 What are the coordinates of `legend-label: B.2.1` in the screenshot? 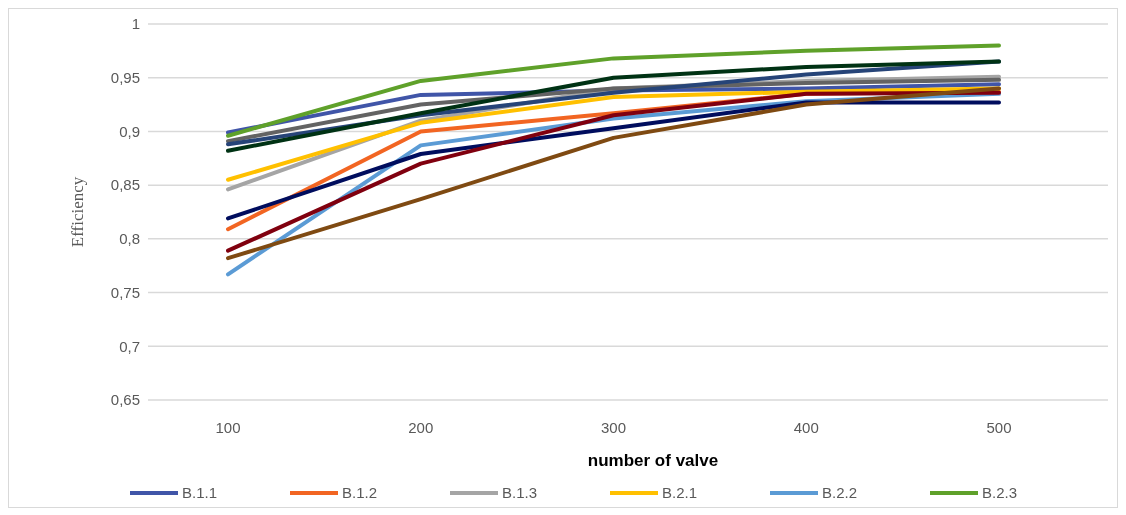 It's located at (680, 492).